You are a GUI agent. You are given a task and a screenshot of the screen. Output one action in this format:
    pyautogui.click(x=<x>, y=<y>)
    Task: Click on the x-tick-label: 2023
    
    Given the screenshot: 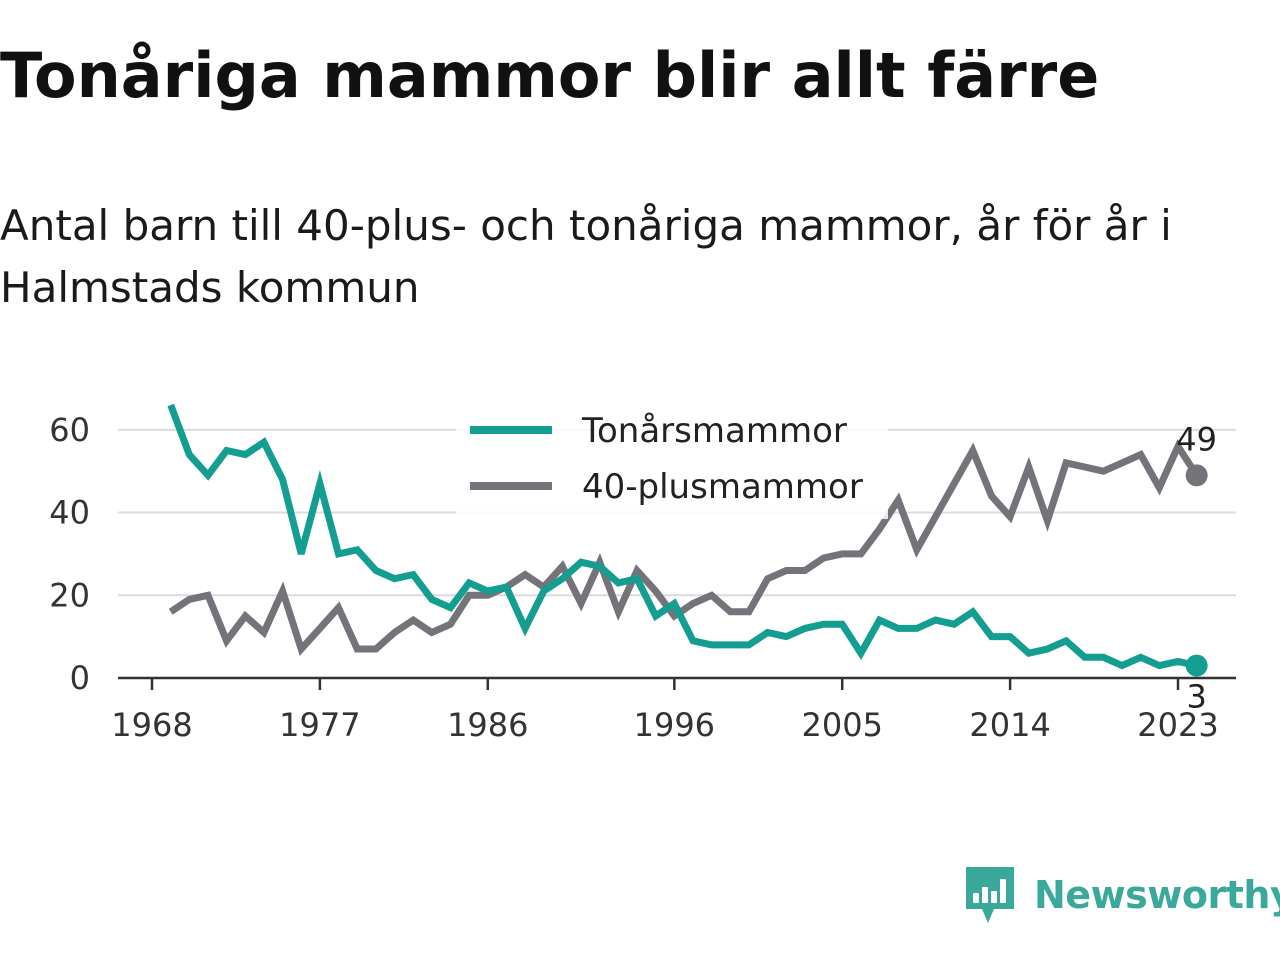 What is the action you would take?
    pyautogui.click(x=1177, y=725)
    